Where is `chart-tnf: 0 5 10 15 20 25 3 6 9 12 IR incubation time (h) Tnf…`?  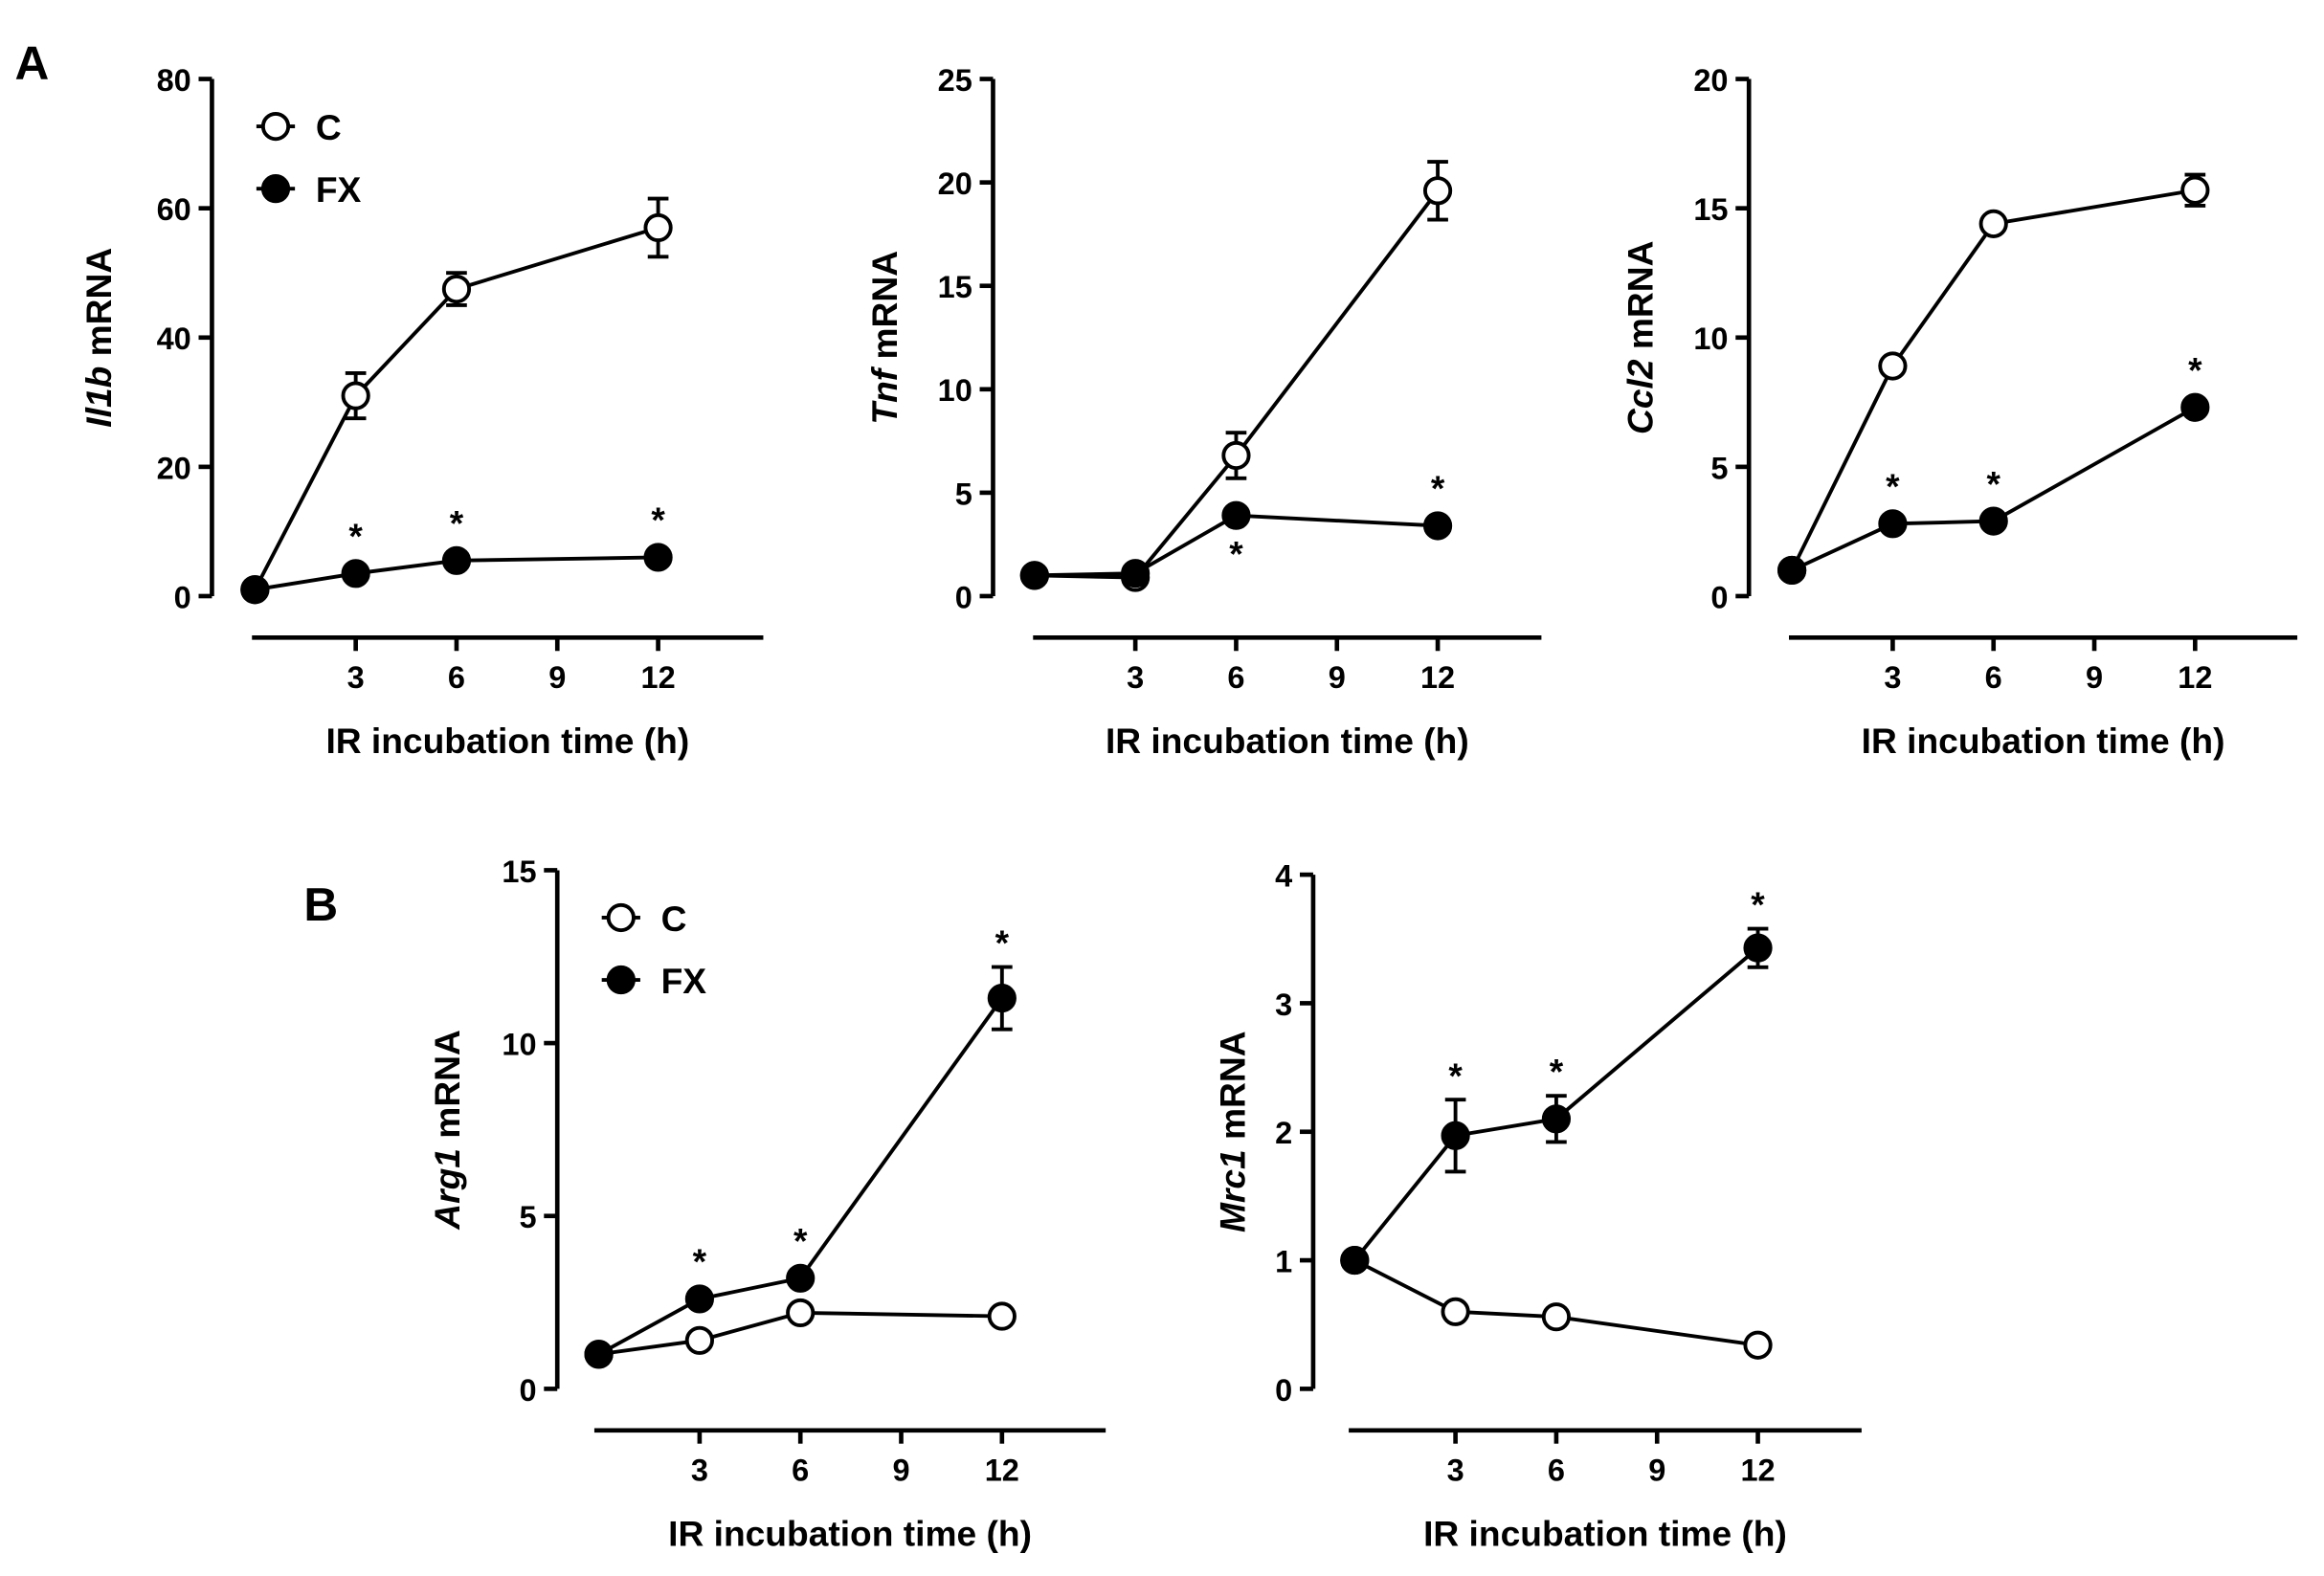
chart-tnf: 0 5 10 15 20 25 3 6 9 12 IR incubation time (h) Tnf… is located at coordinates (1203, 412).